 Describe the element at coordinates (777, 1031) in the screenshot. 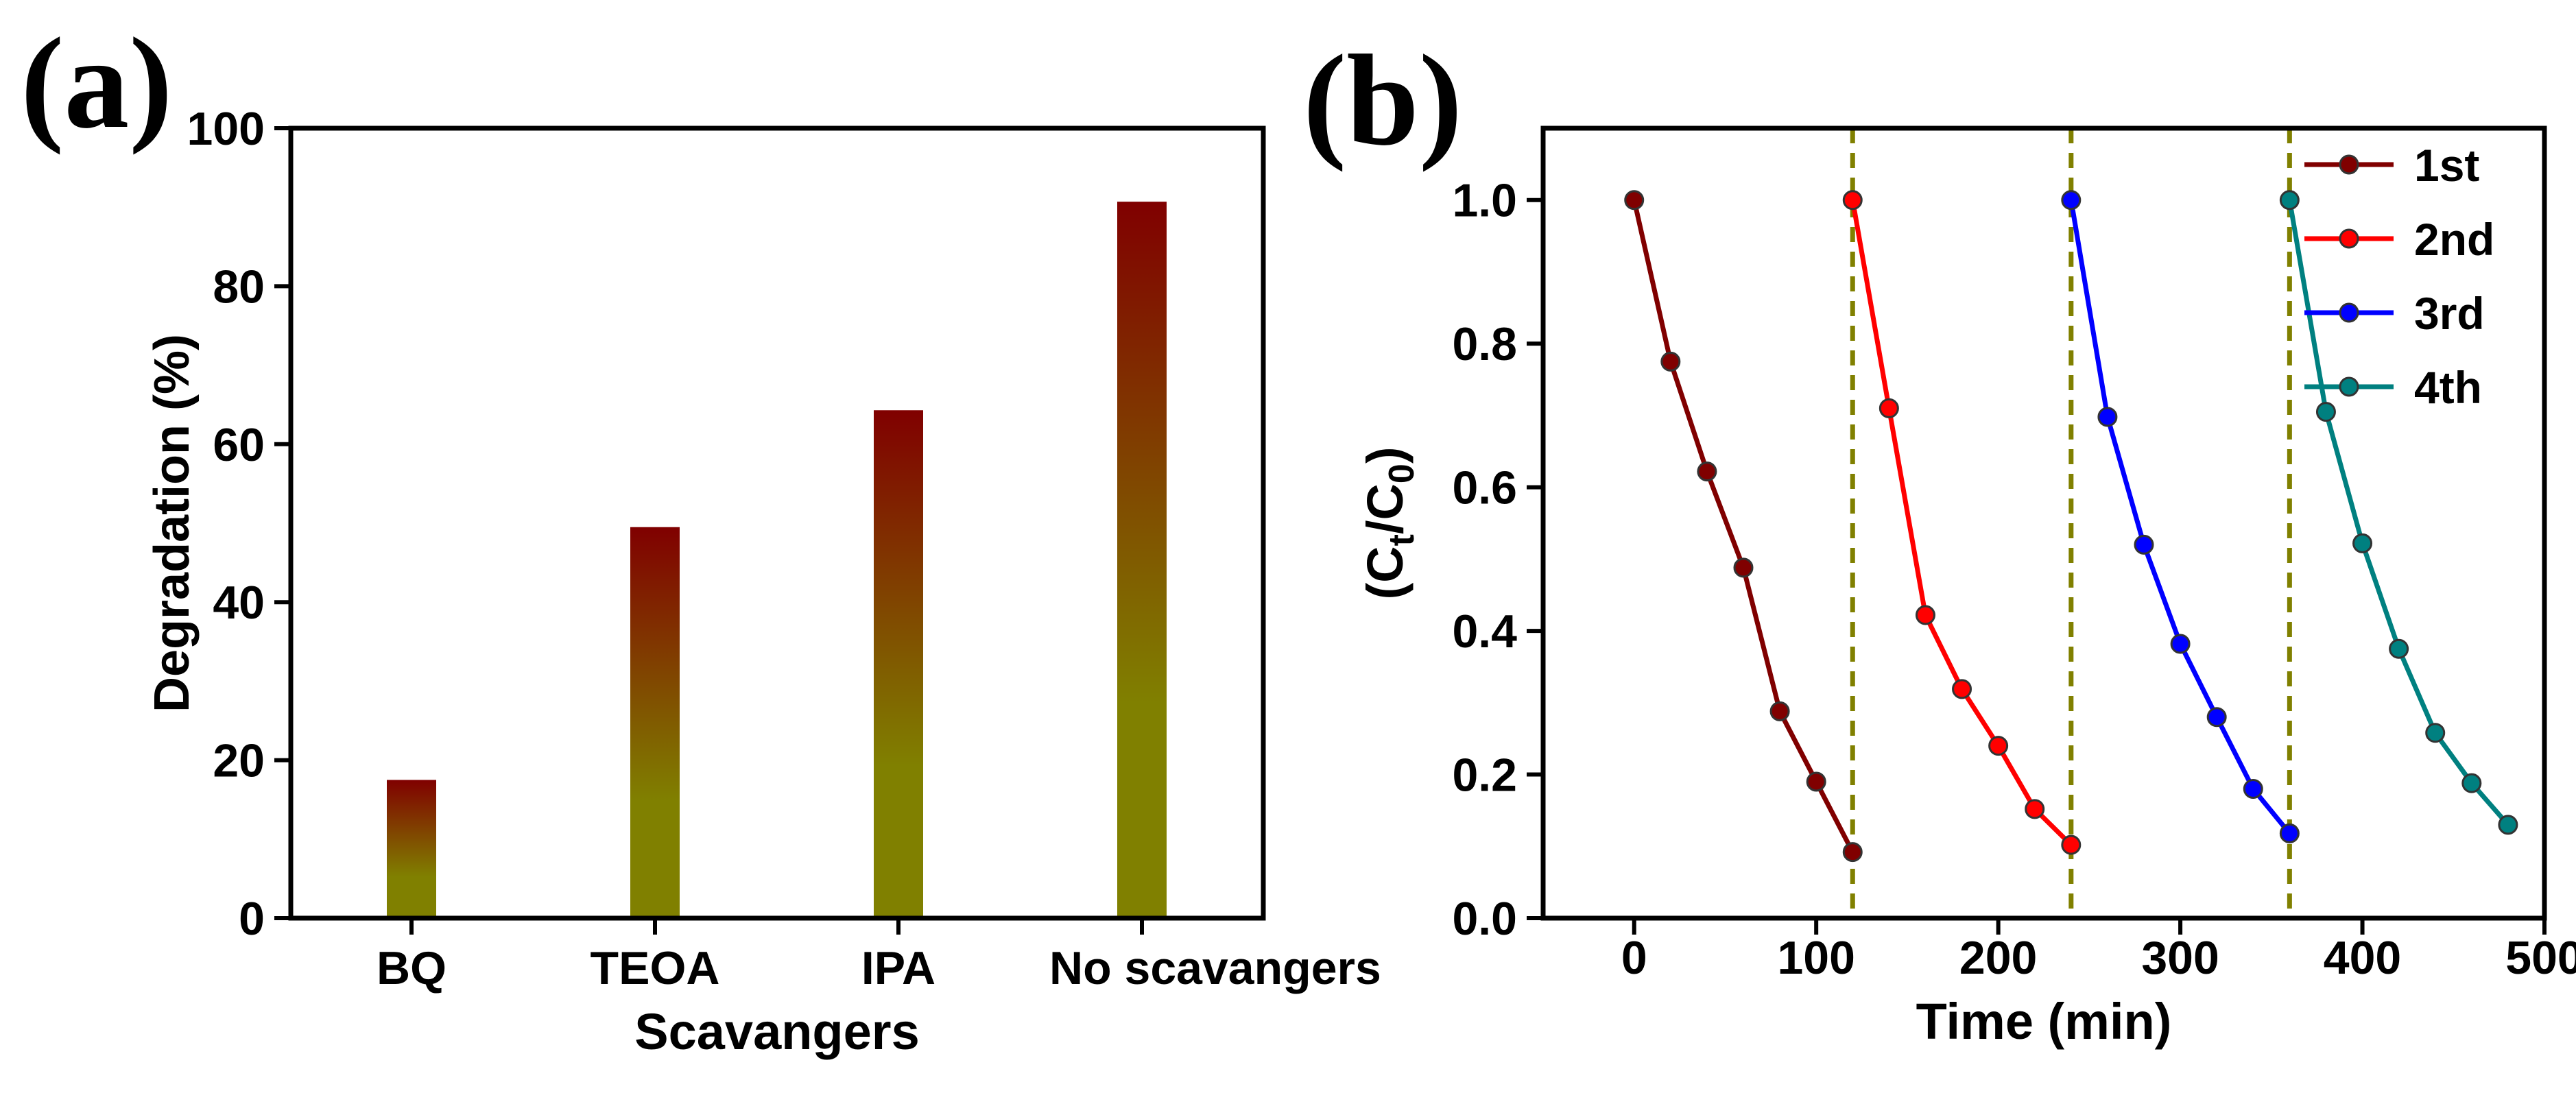

I see `x-axis-label-a: Scavangers` at that location.